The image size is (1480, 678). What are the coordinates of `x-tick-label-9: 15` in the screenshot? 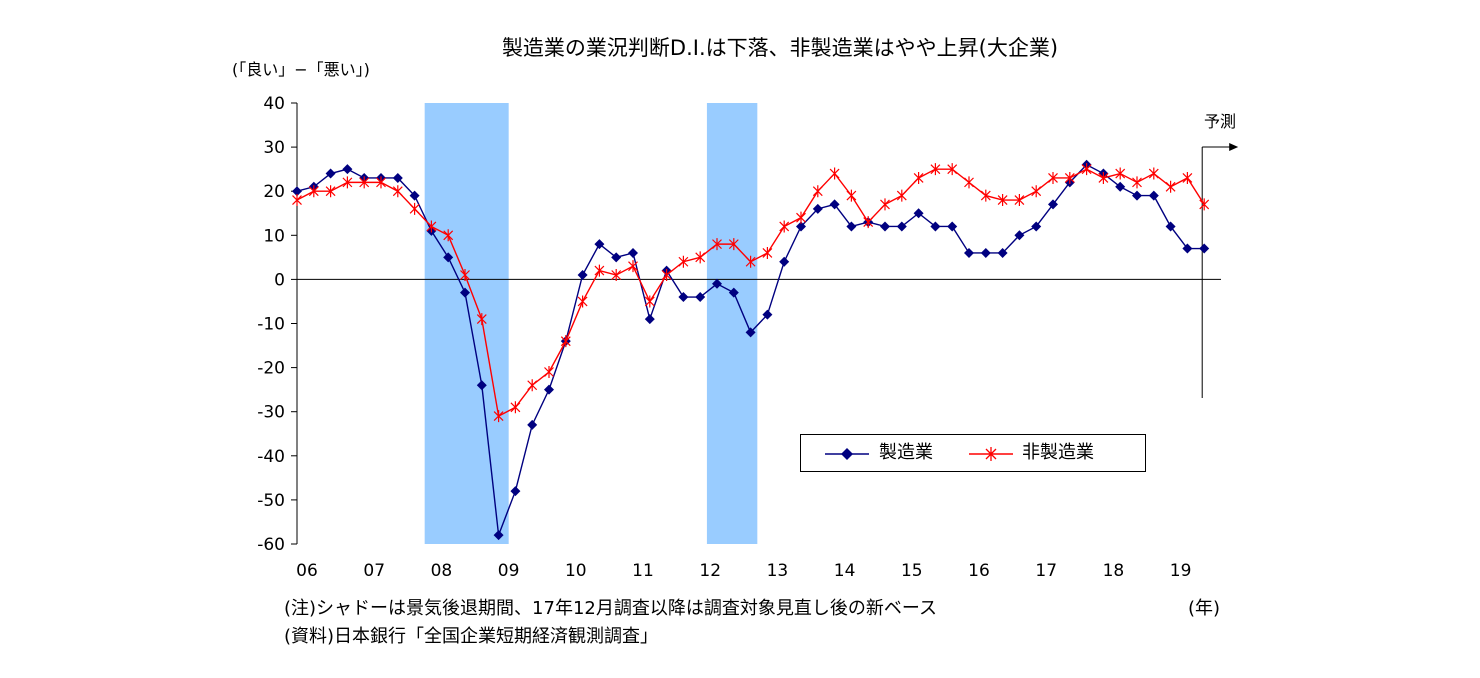 It's located at (912, 571).